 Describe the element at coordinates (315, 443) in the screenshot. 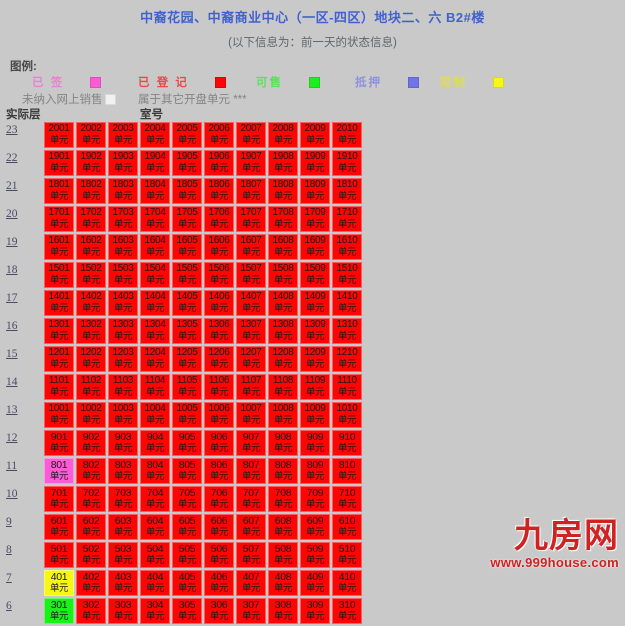

I see `unit-cell-909: 909 单元` at that location.